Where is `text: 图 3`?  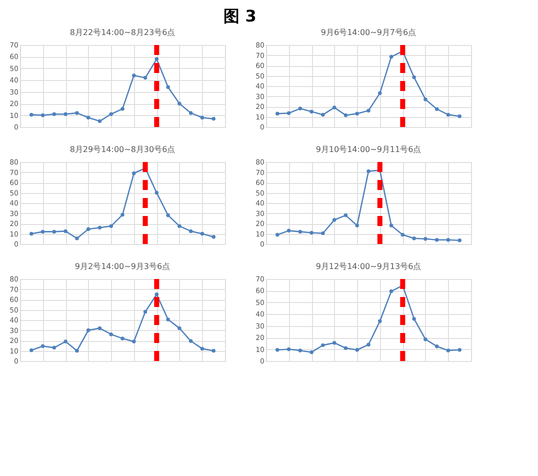
text: 图 3 is located at coordinates (240, 16).